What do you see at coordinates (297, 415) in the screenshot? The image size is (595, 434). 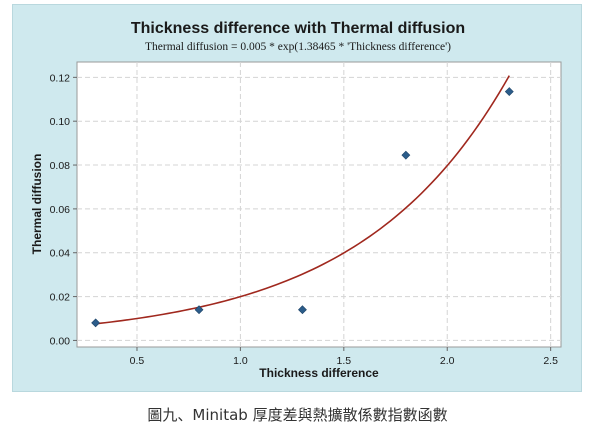 I see `figure-caption: 圖九、Minitab 厚度差與熱擴散係數指數函數` at bounding box center [297, 415].